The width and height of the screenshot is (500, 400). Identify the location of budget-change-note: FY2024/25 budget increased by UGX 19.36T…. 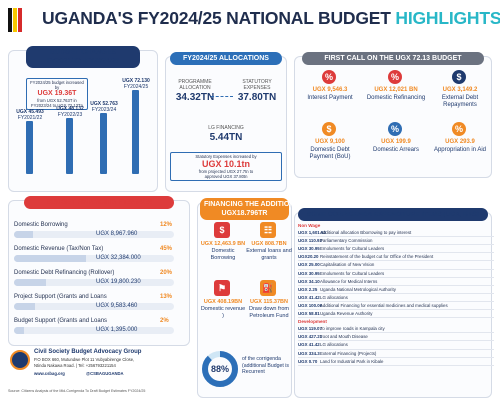
(57, 94).